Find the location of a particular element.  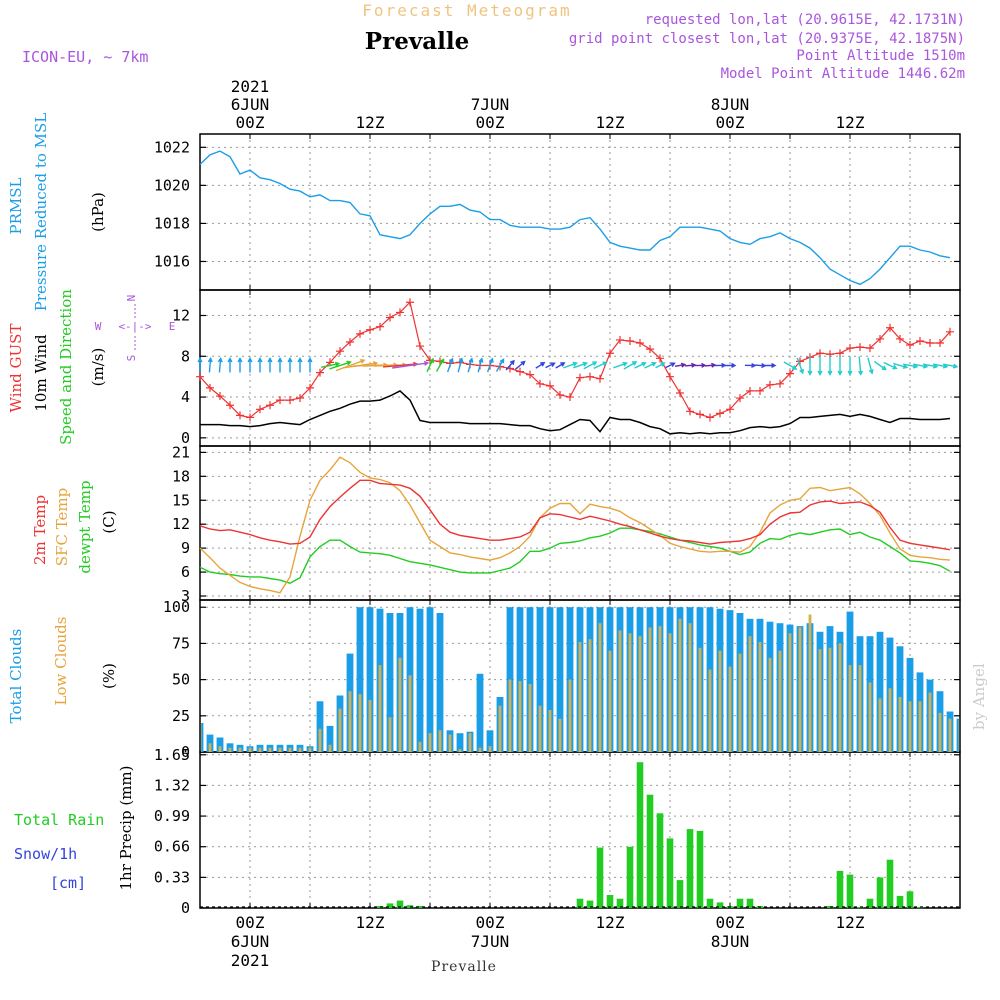

y-tick-label: 18 is located at coordinates (181, 476).